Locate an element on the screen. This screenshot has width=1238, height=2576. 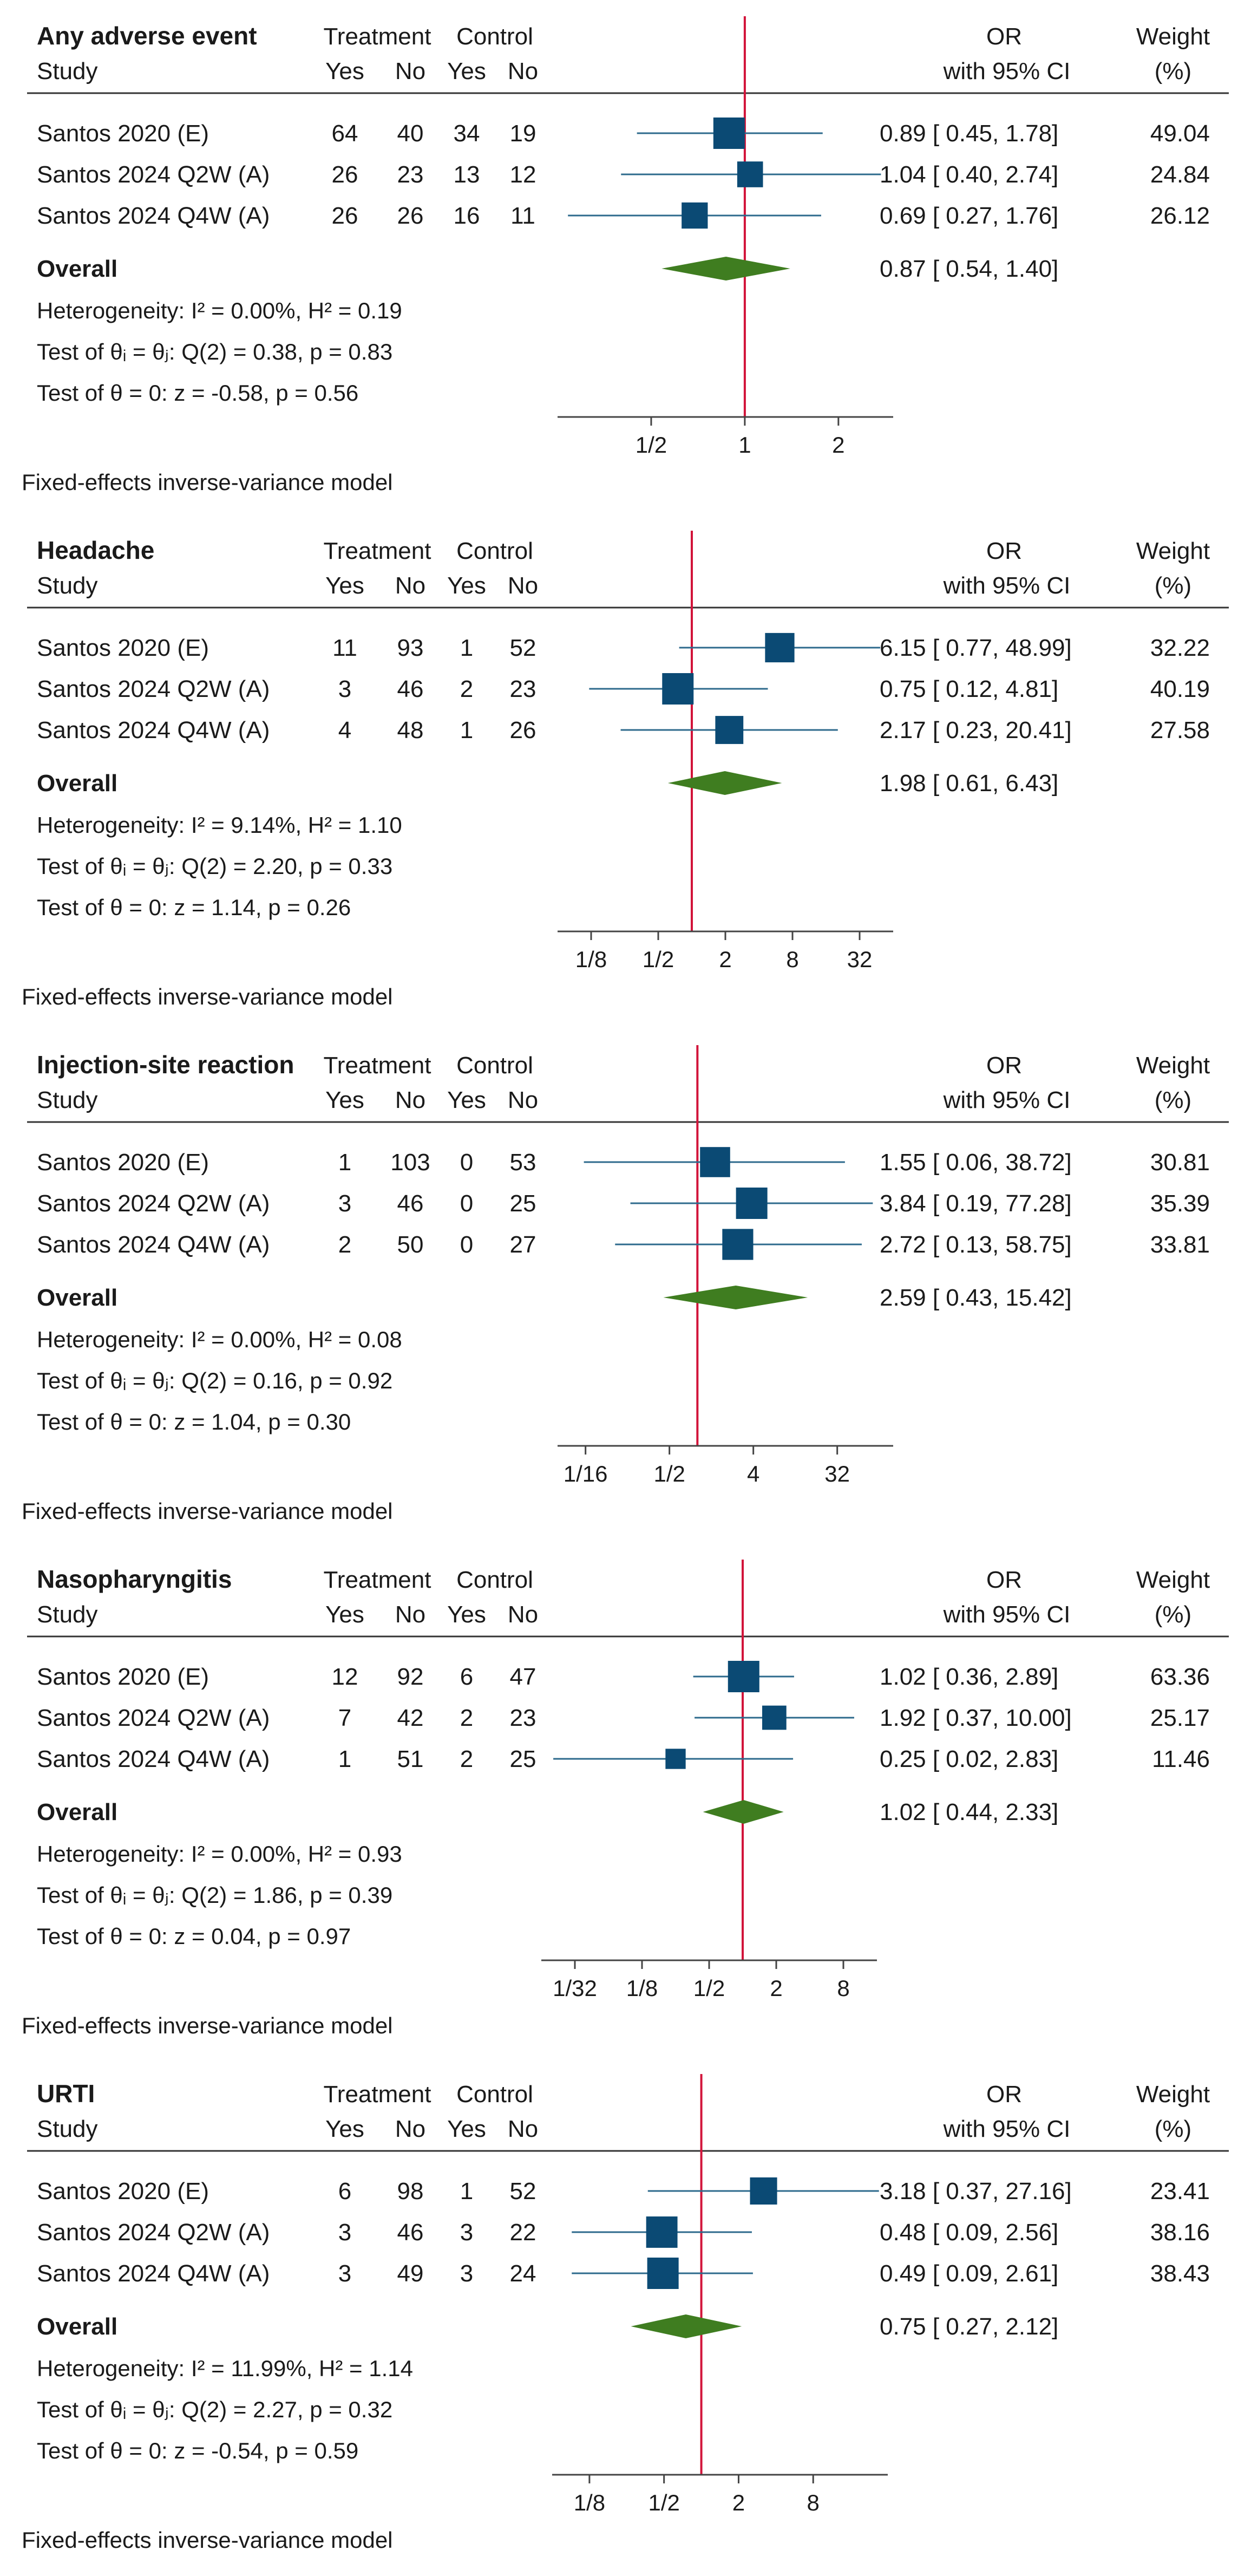
x-tick-label: 4 is located at coordinates (753, 1473).